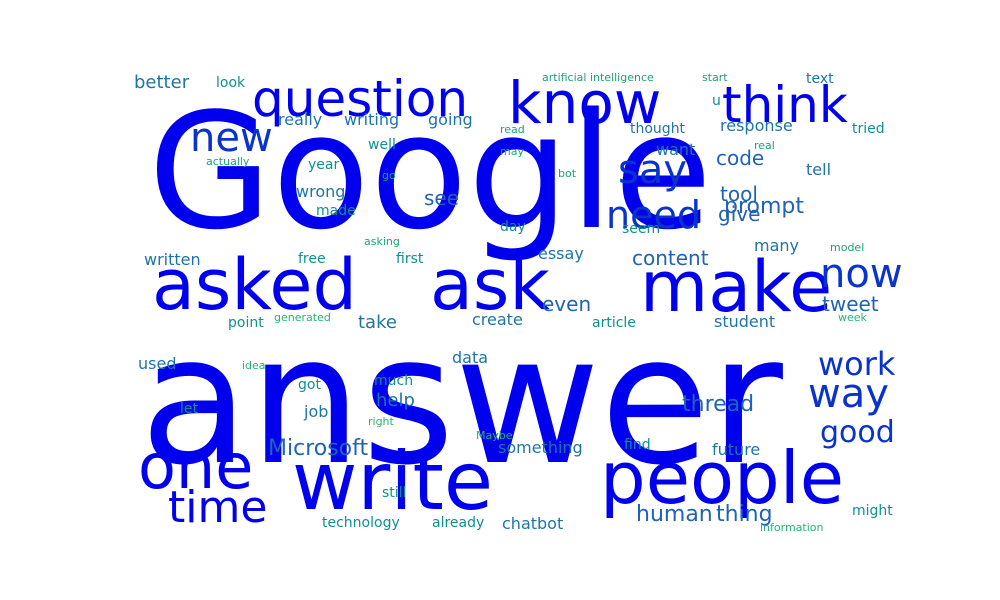 This screenshot has height=600, width=1000. What do you see at coordinates (300, 119) in the screenshot?
I see `word-really: really` at bounding box center [300, 119].